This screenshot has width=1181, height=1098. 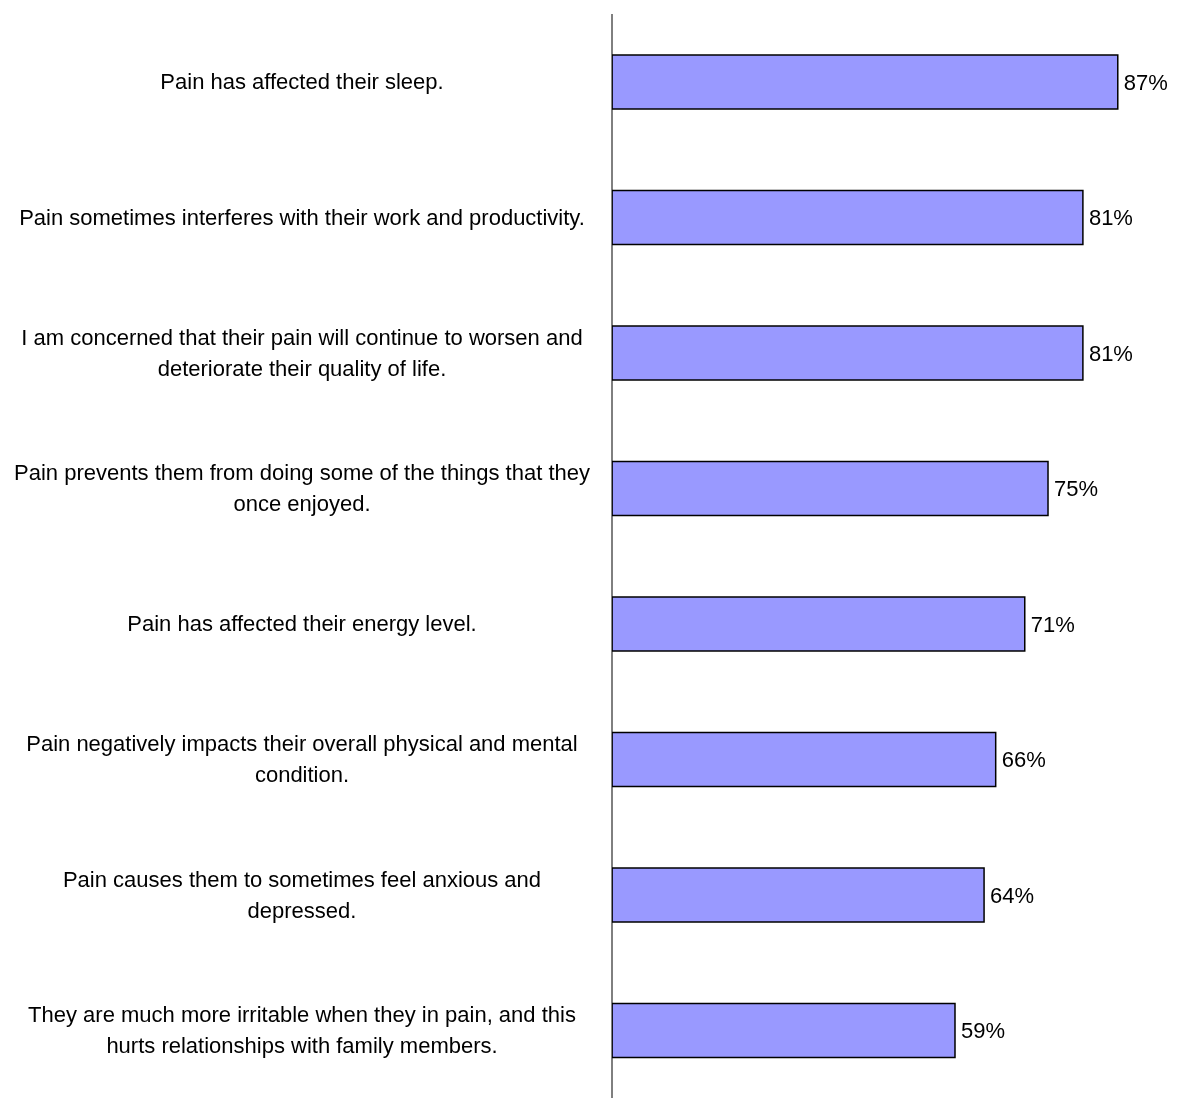 What do you see at coordinates (1076, 489) in the screenshot?
I see `data-label: 75%` at bounding box center [1076, 489].